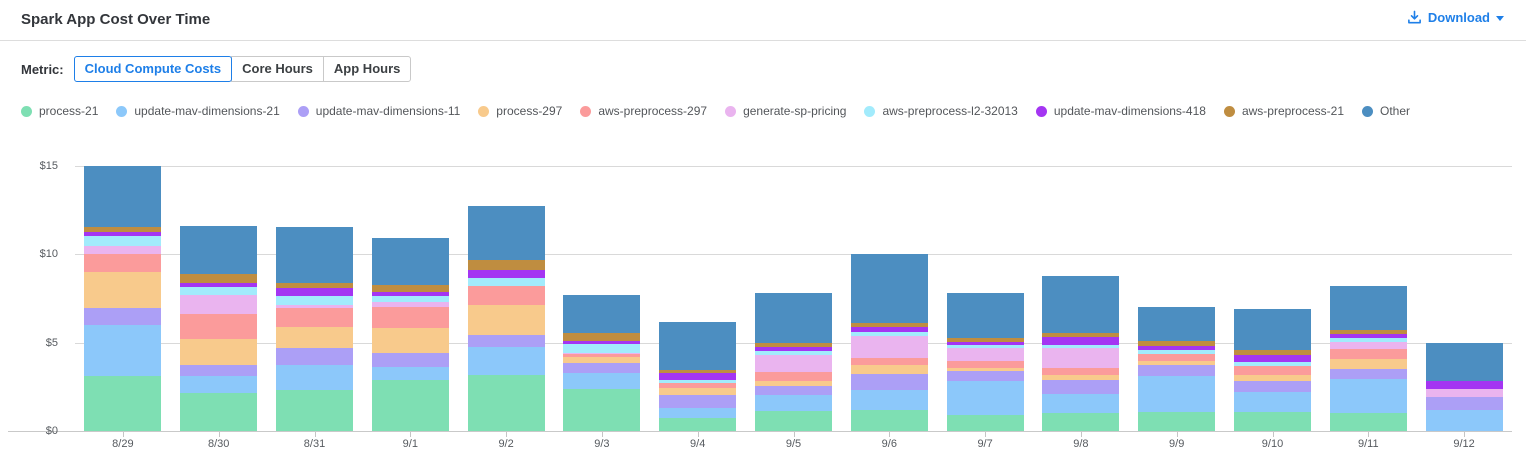  What do you see at coordinates (367, 69) in the screenshot?
I see `metric-option-app-hours: App Hours` at bounding box center [367, 69].